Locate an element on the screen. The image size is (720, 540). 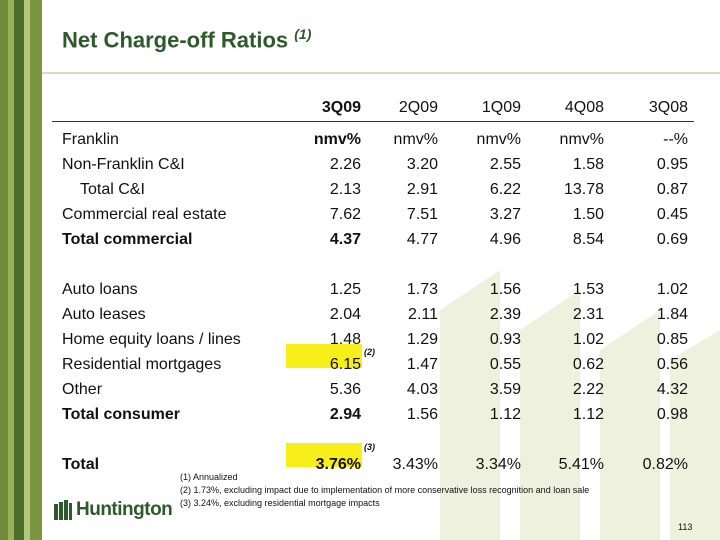
column-header-4q08: 4Q08 is located at coordinates (584, 107).